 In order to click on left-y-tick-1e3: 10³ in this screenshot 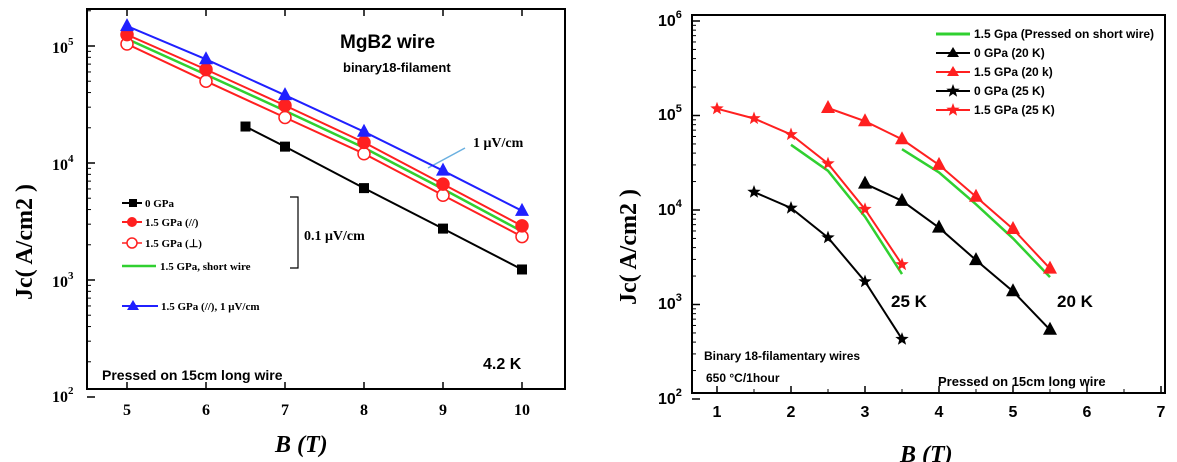, I will do `click(63, 280)`.